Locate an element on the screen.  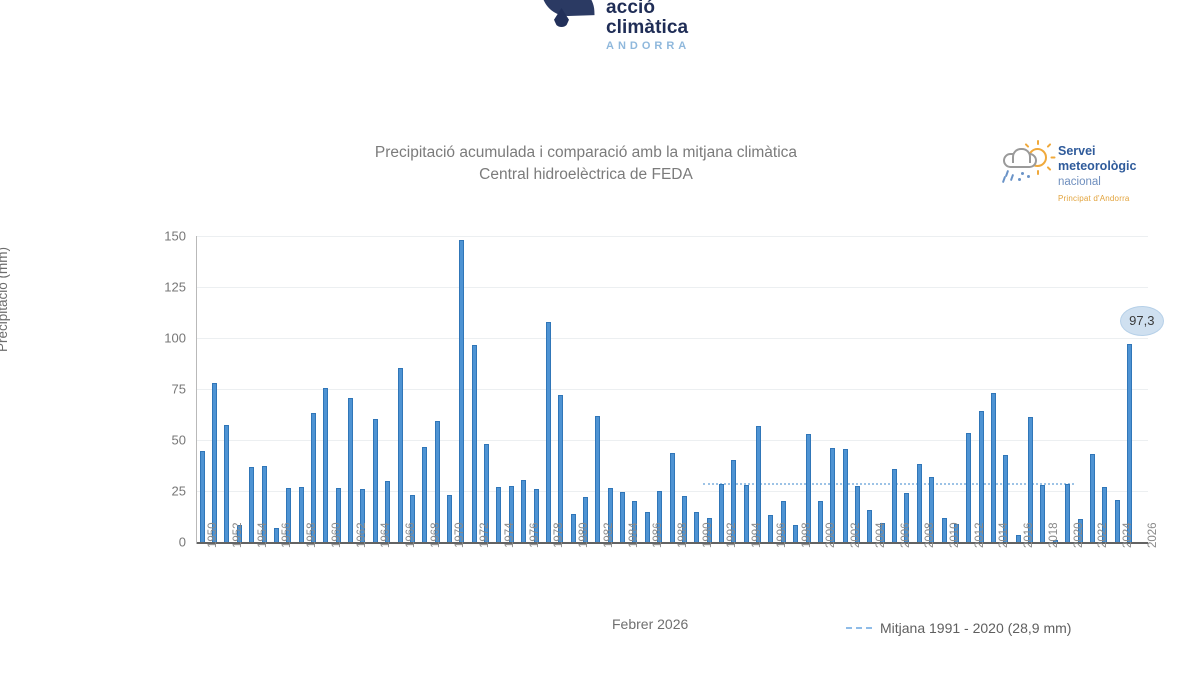
x-axis-tick-label: 2026 is located at coordinates (1152, 535).